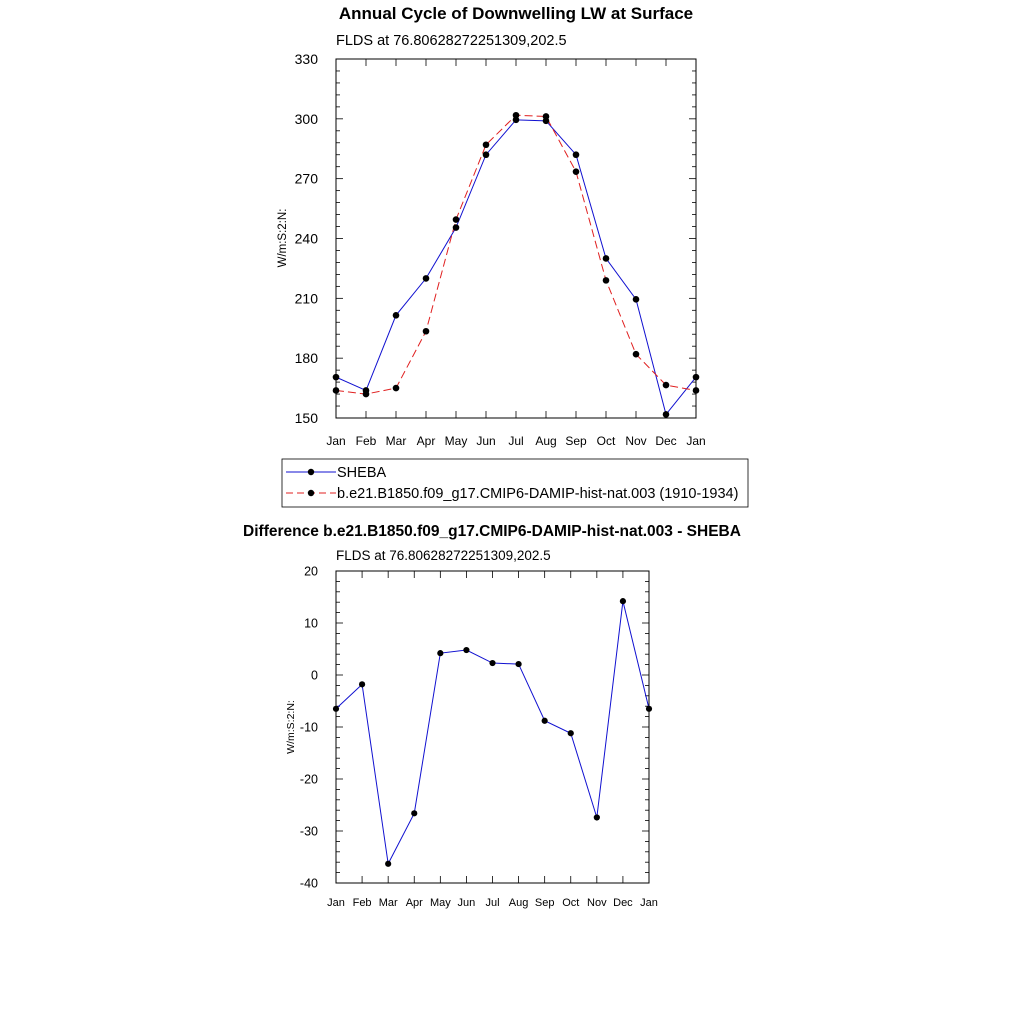 This screenshot has height=1024, width=1024. I want to click on y-tick-label: -40, so click(309, 884).